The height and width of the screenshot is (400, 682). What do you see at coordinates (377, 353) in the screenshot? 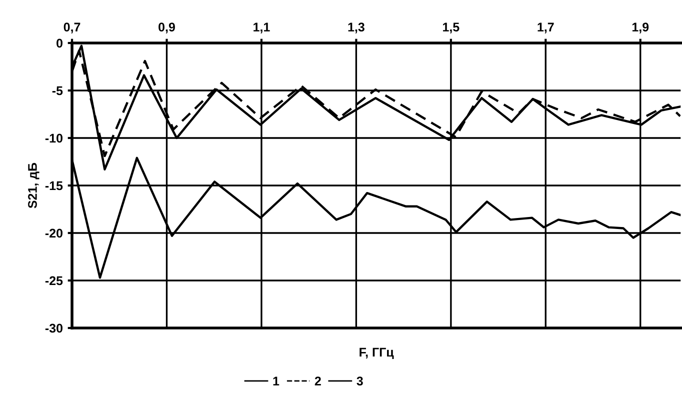
I see `x-axis-title: F, ГГц` at bounding box center [377, 353].